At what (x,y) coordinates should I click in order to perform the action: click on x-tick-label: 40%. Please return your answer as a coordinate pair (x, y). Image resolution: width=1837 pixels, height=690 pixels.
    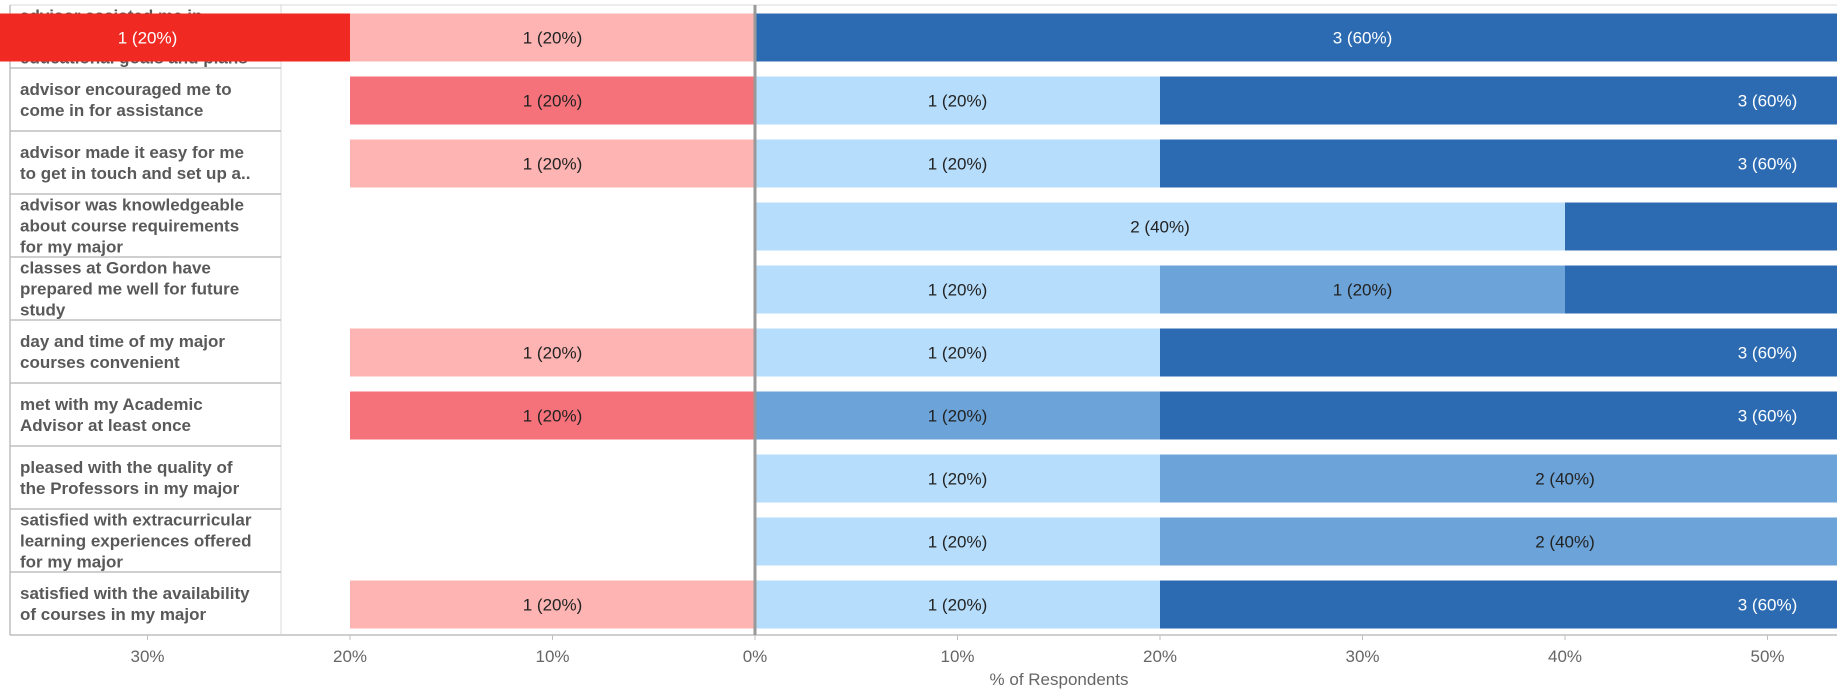
    Looking at the image, I should click on (1565, 656).